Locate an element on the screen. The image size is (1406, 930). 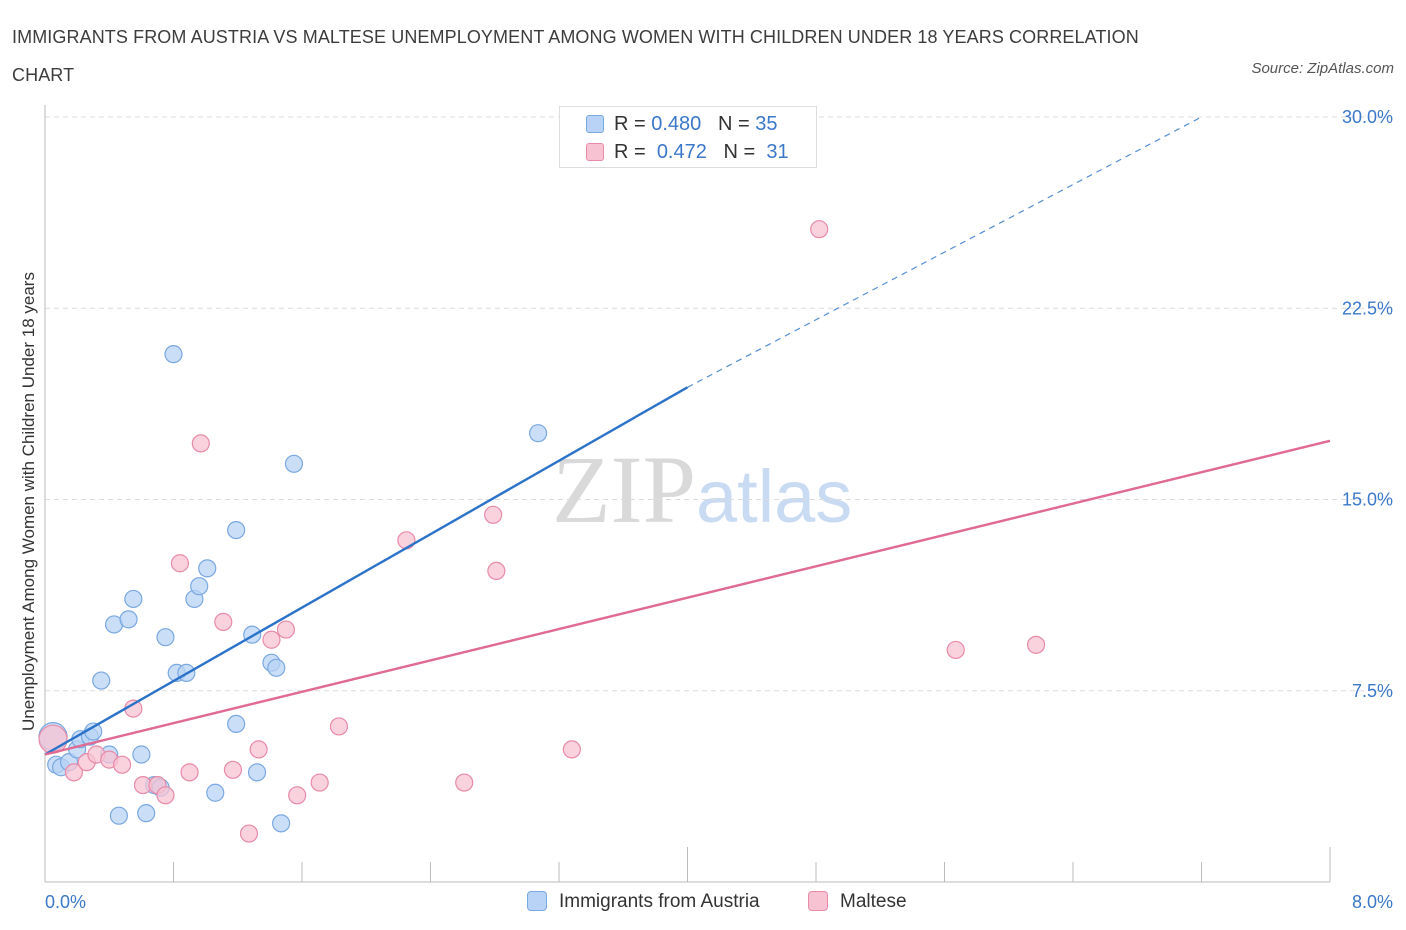
maltese-n-label: N = is located at coordinates (739, 152).